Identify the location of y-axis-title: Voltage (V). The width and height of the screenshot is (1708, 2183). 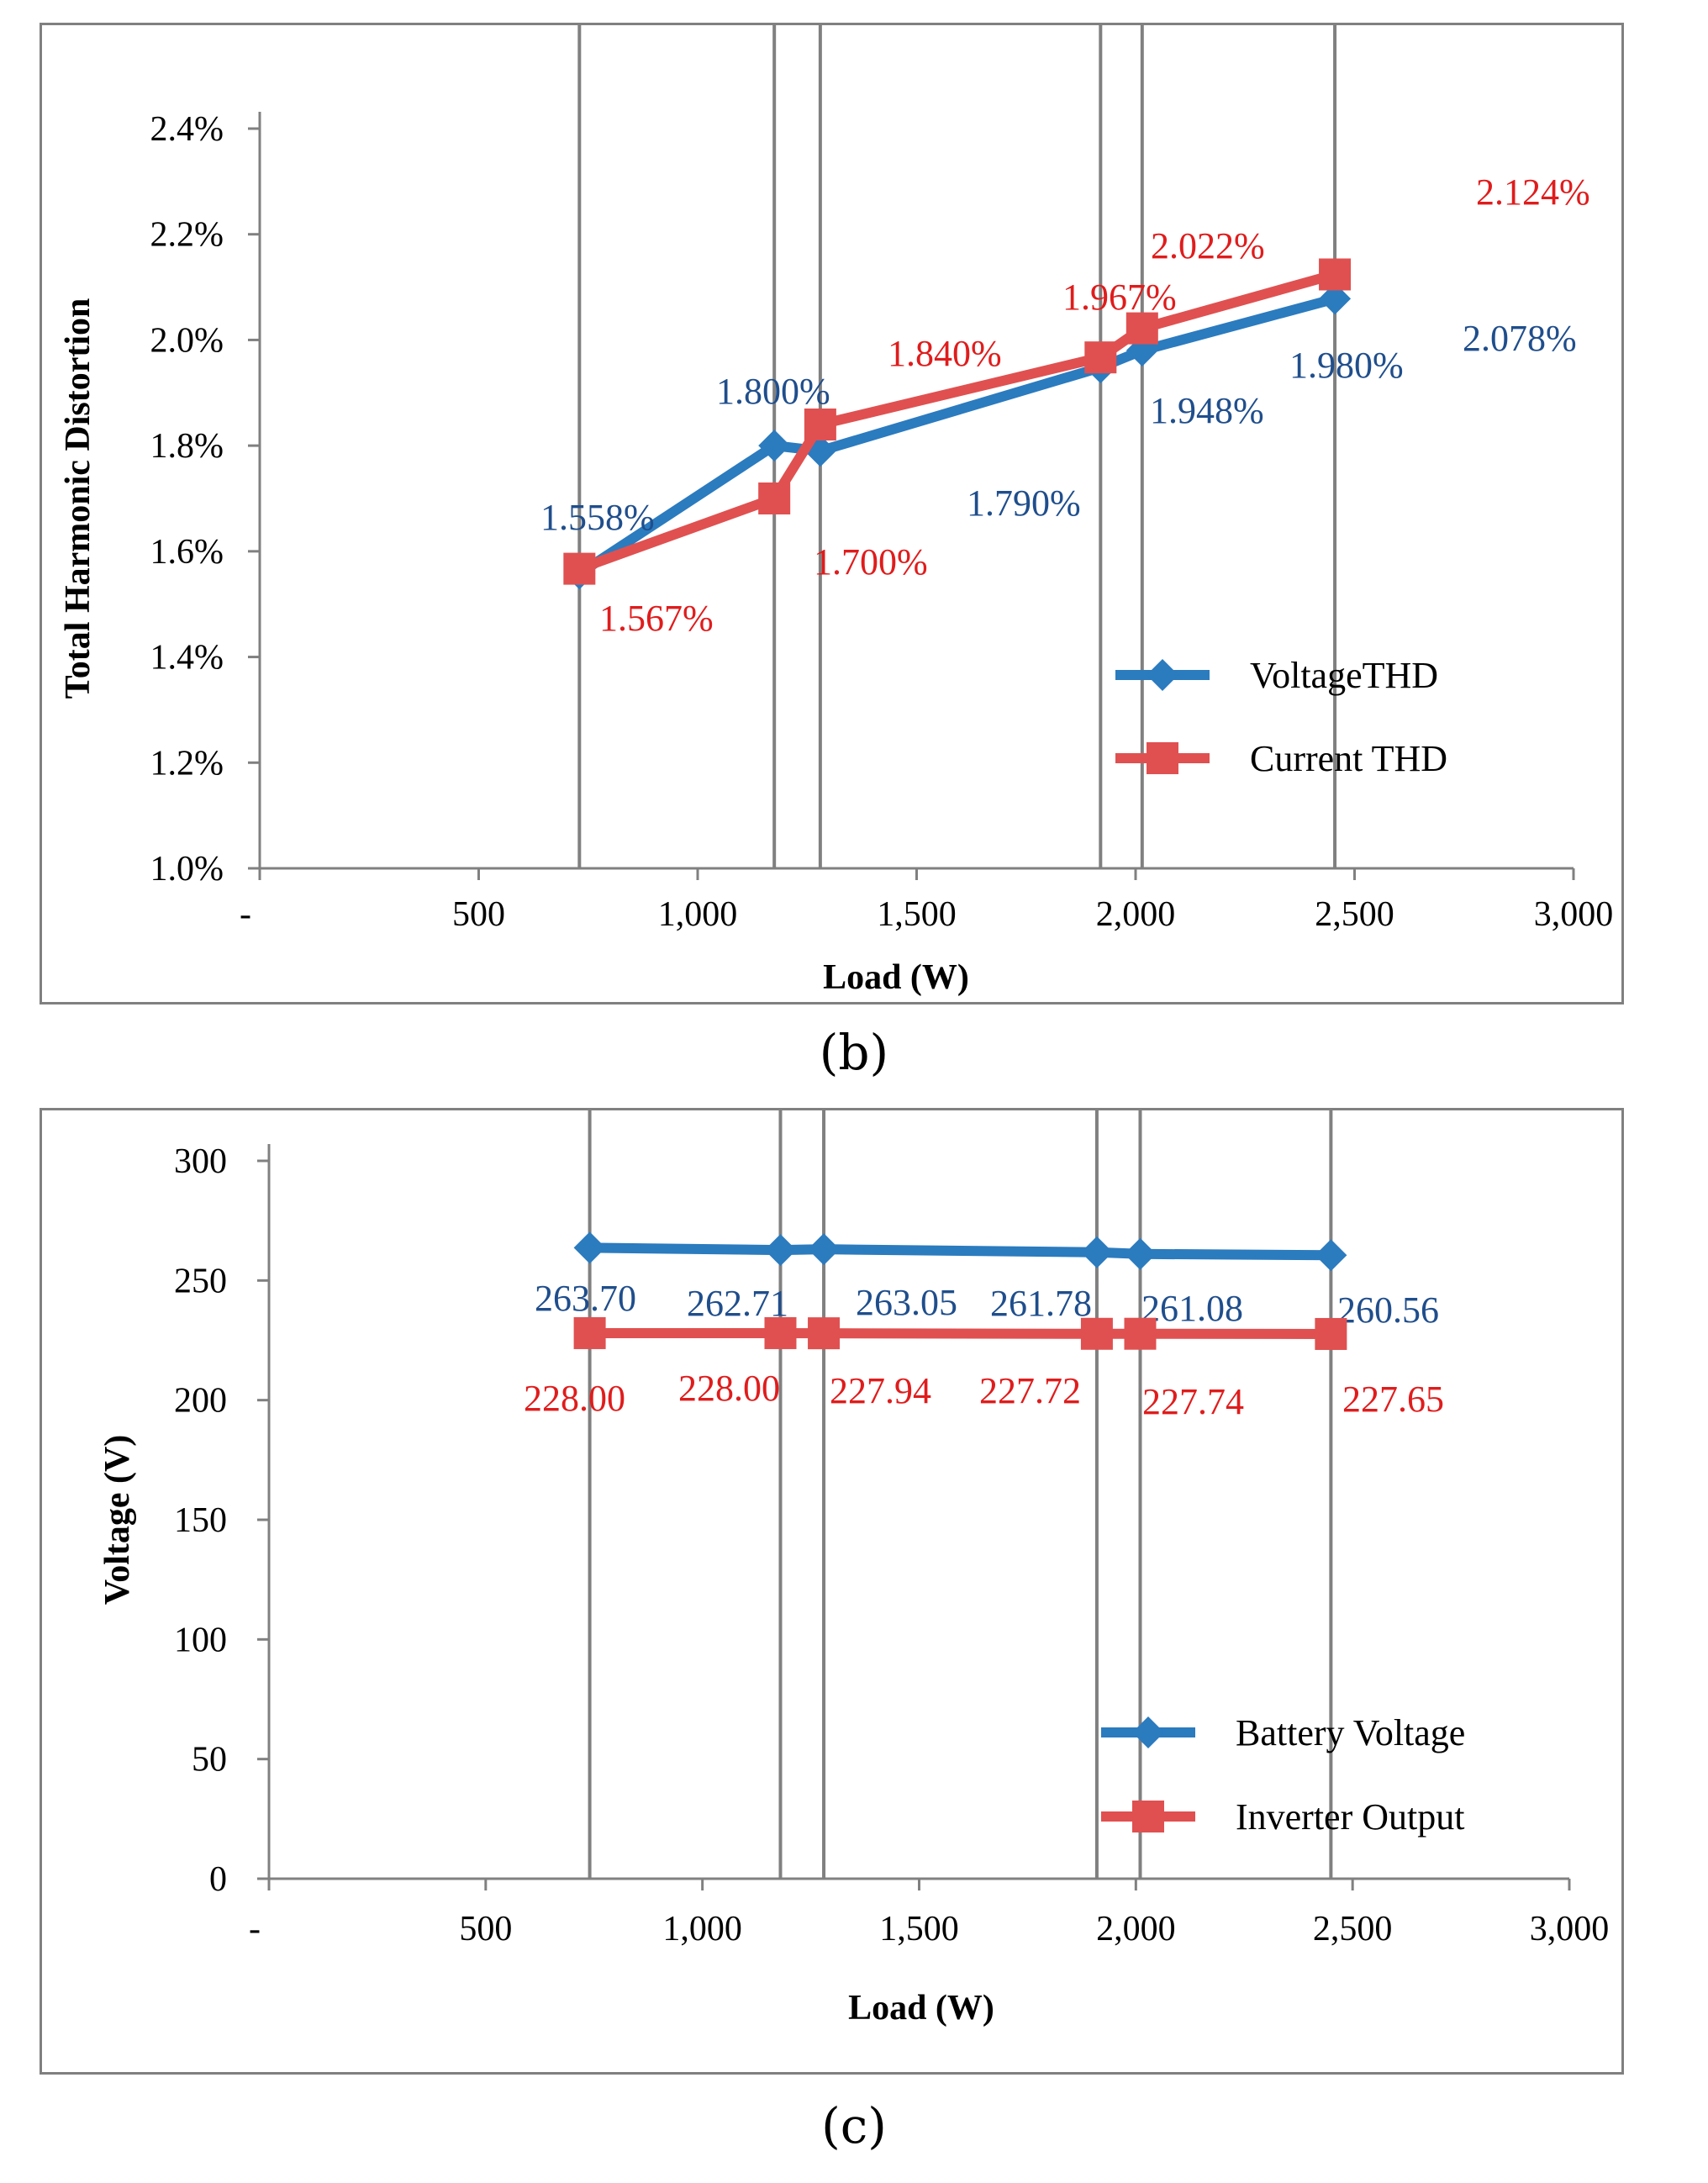
(117, 1520).